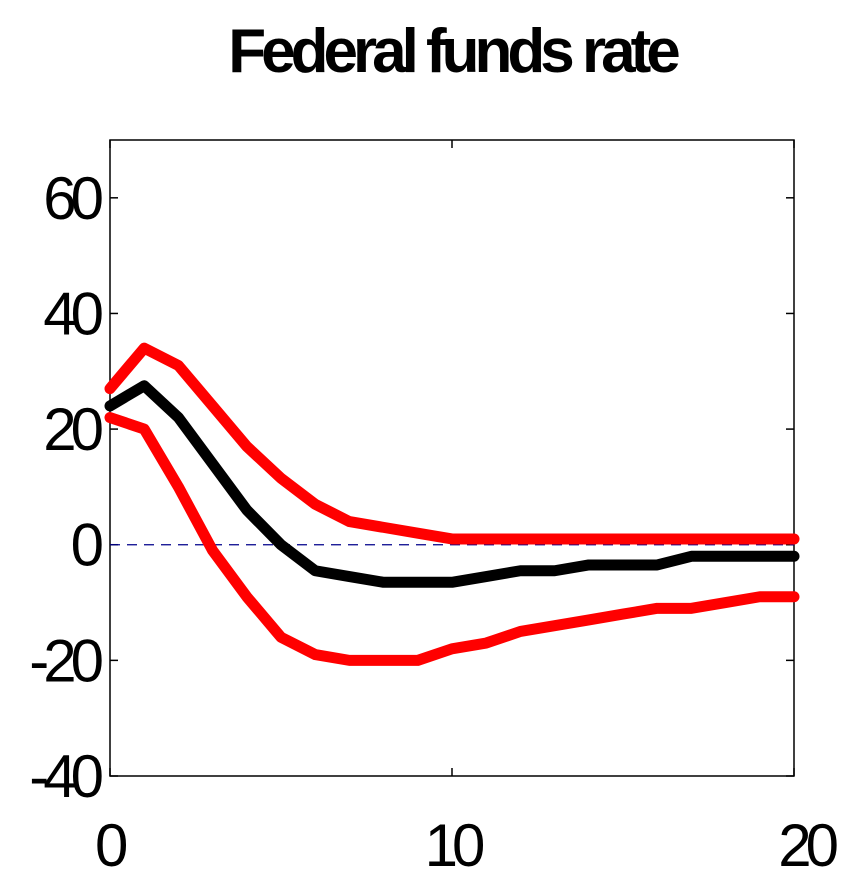  What do you see at coordinates (111, 845) in the screenshot?
I see `x-tick-label: 0` at bounding box center [111, 845].